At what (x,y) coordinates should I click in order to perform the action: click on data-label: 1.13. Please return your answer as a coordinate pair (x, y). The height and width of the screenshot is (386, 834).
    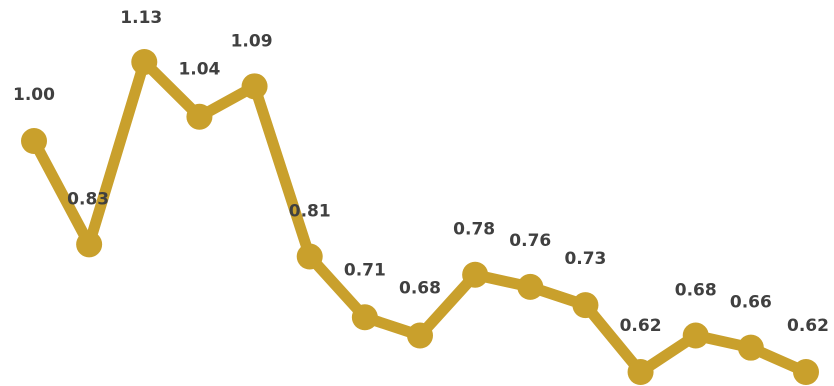
    Looking at the image, I should click on (141, 18).